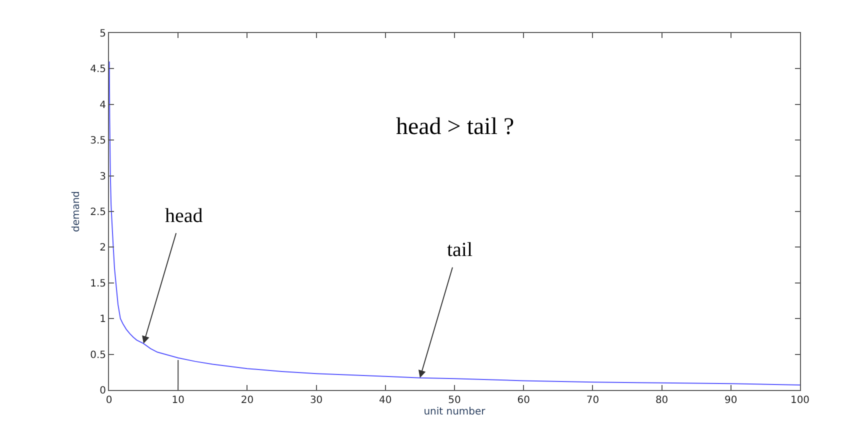 Image resolution: width=842 pixels, height=439 pixels. I want to click on y-tick-label: 3, so click(103, 176).